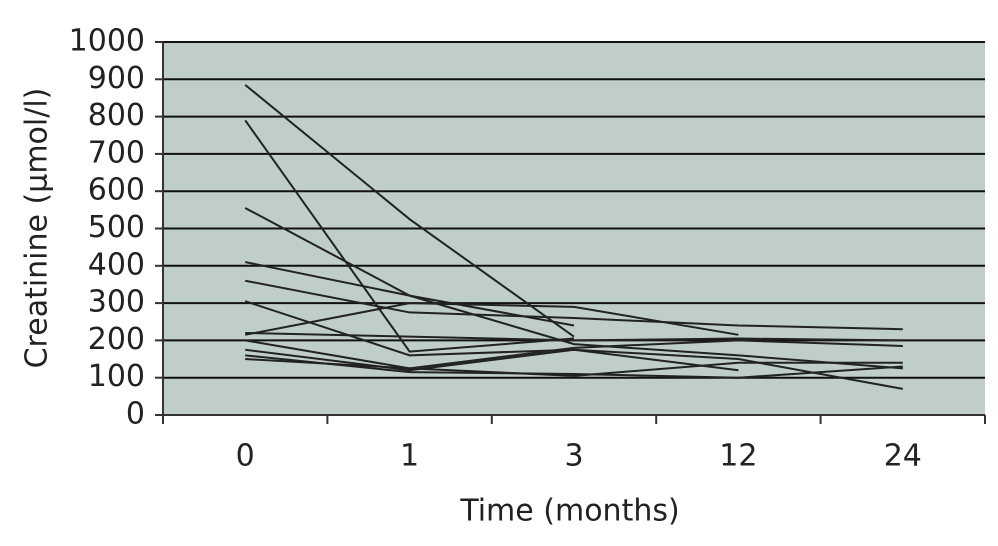  Describe the element at coordinates (116, 152) in the screenshot. I see `y-tick-label: 700` at that location.